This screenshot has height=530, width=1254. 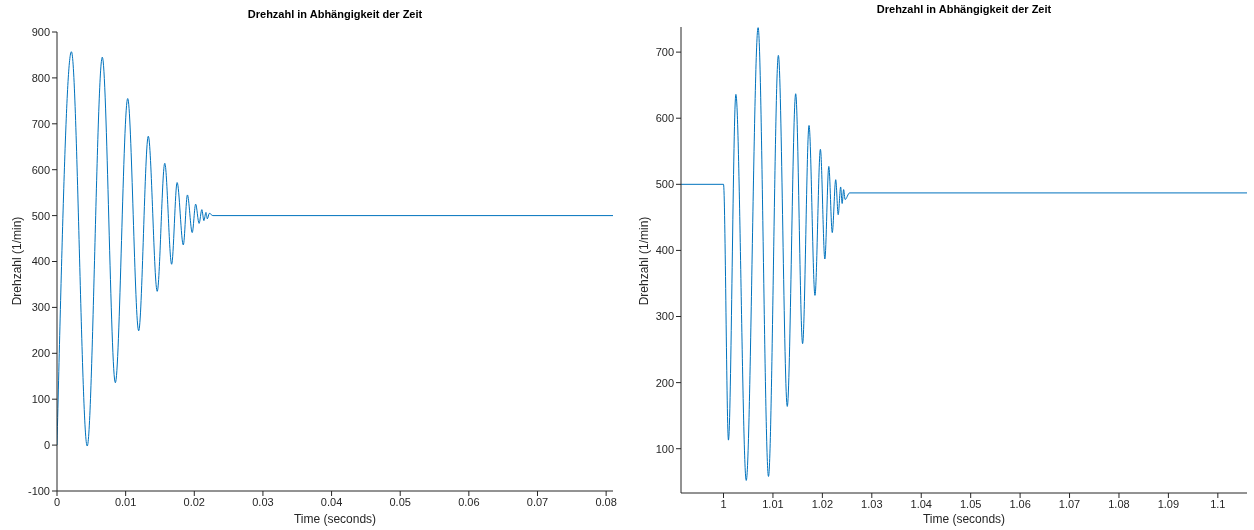 I want to click on x-tick-label: 0.05, so click(x=400, y=501).